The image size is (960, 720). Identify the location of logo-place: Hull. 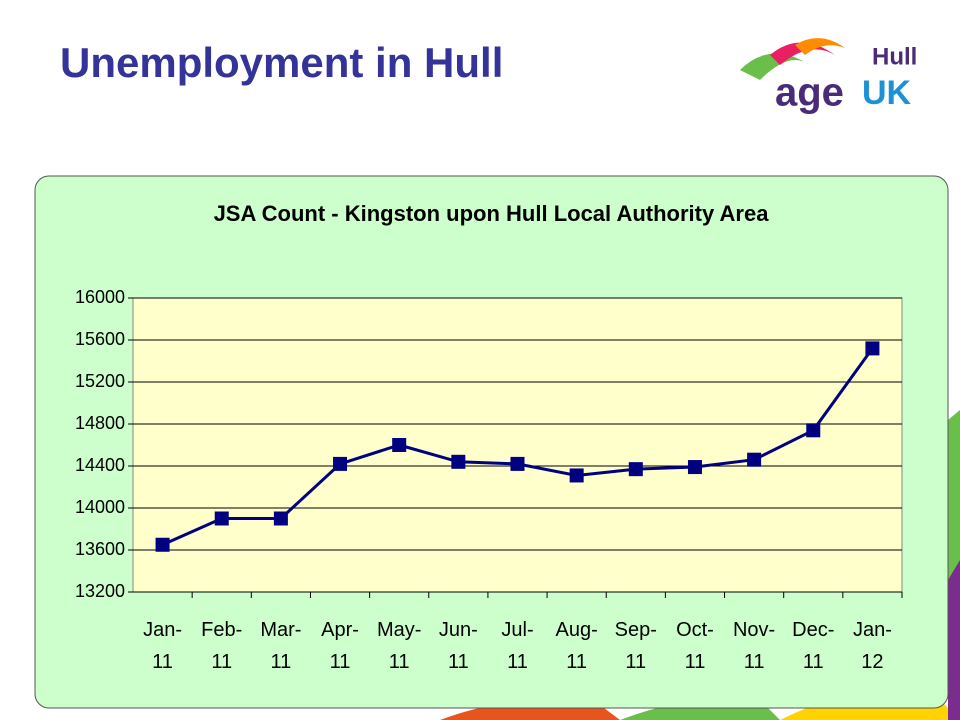
(894, 56).